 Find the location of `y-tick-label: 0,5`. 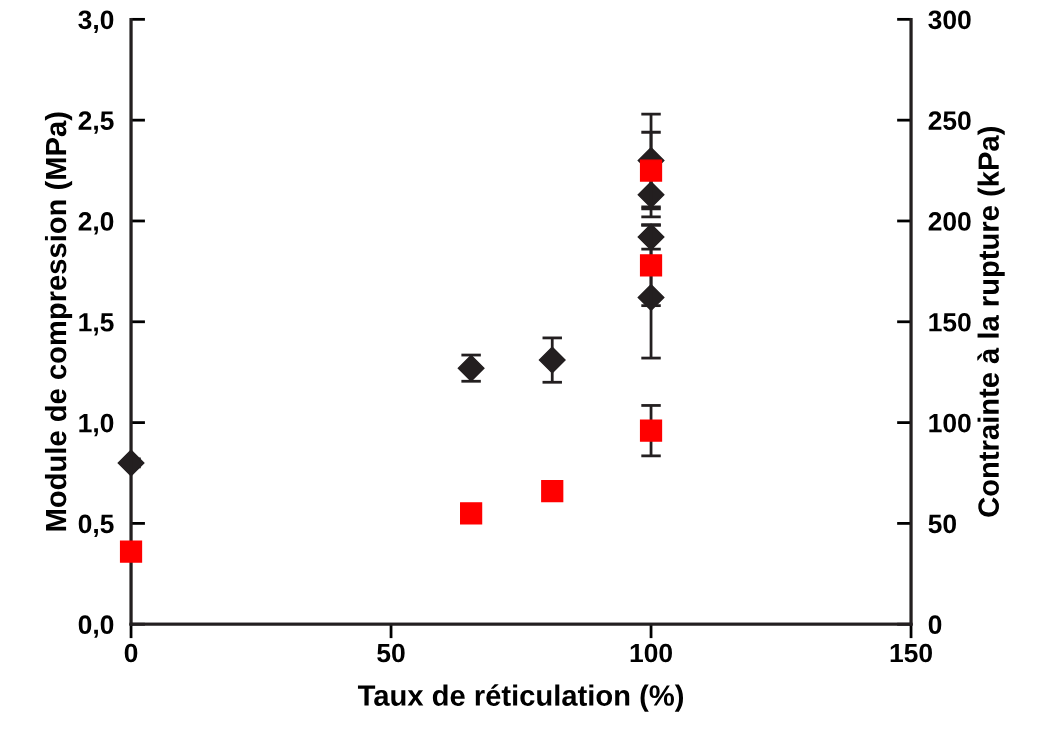

y-tick-label: 0,5 is located at coordinates (96, 526).